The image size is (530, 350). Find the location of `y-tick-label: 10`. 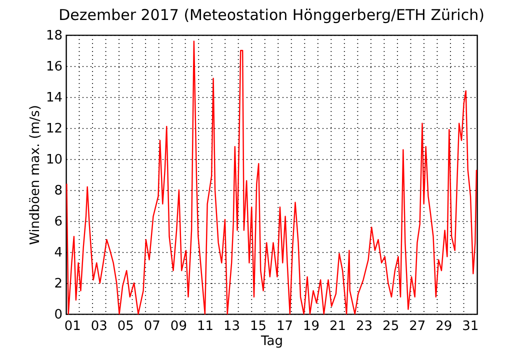

y-tick-label: 10 is located at coordinates (54, 160).